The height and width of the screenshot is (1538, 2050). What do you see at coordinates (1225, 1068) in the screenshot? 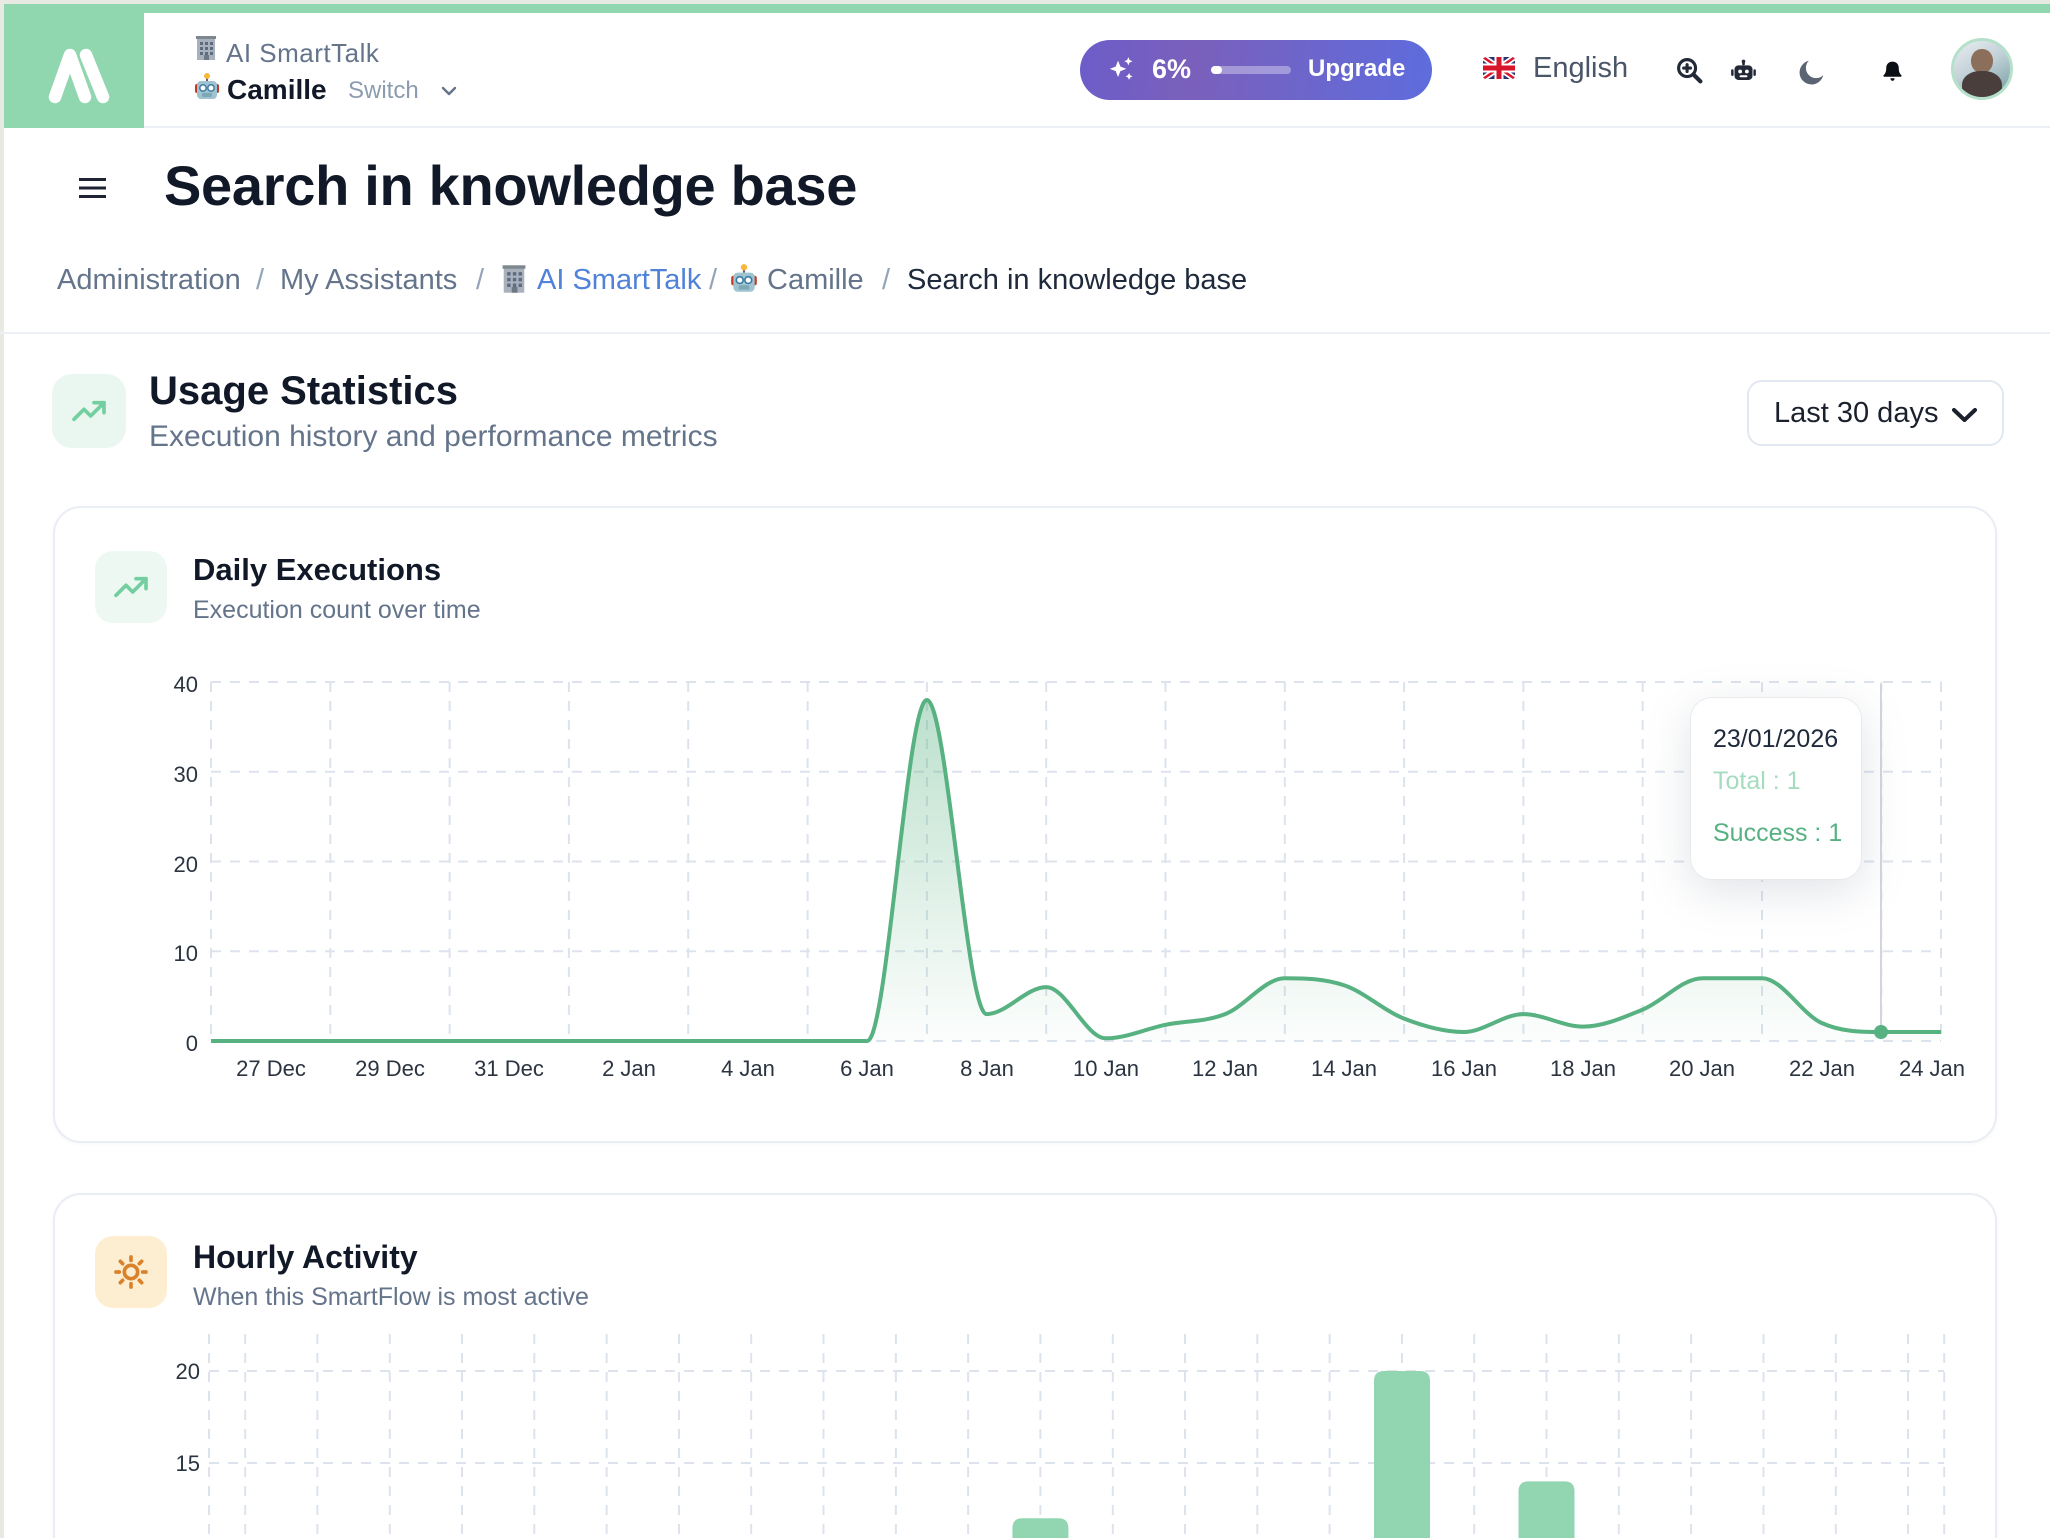
I see `svg-text: 12 Jan` at bounding box center [1225, 1068].